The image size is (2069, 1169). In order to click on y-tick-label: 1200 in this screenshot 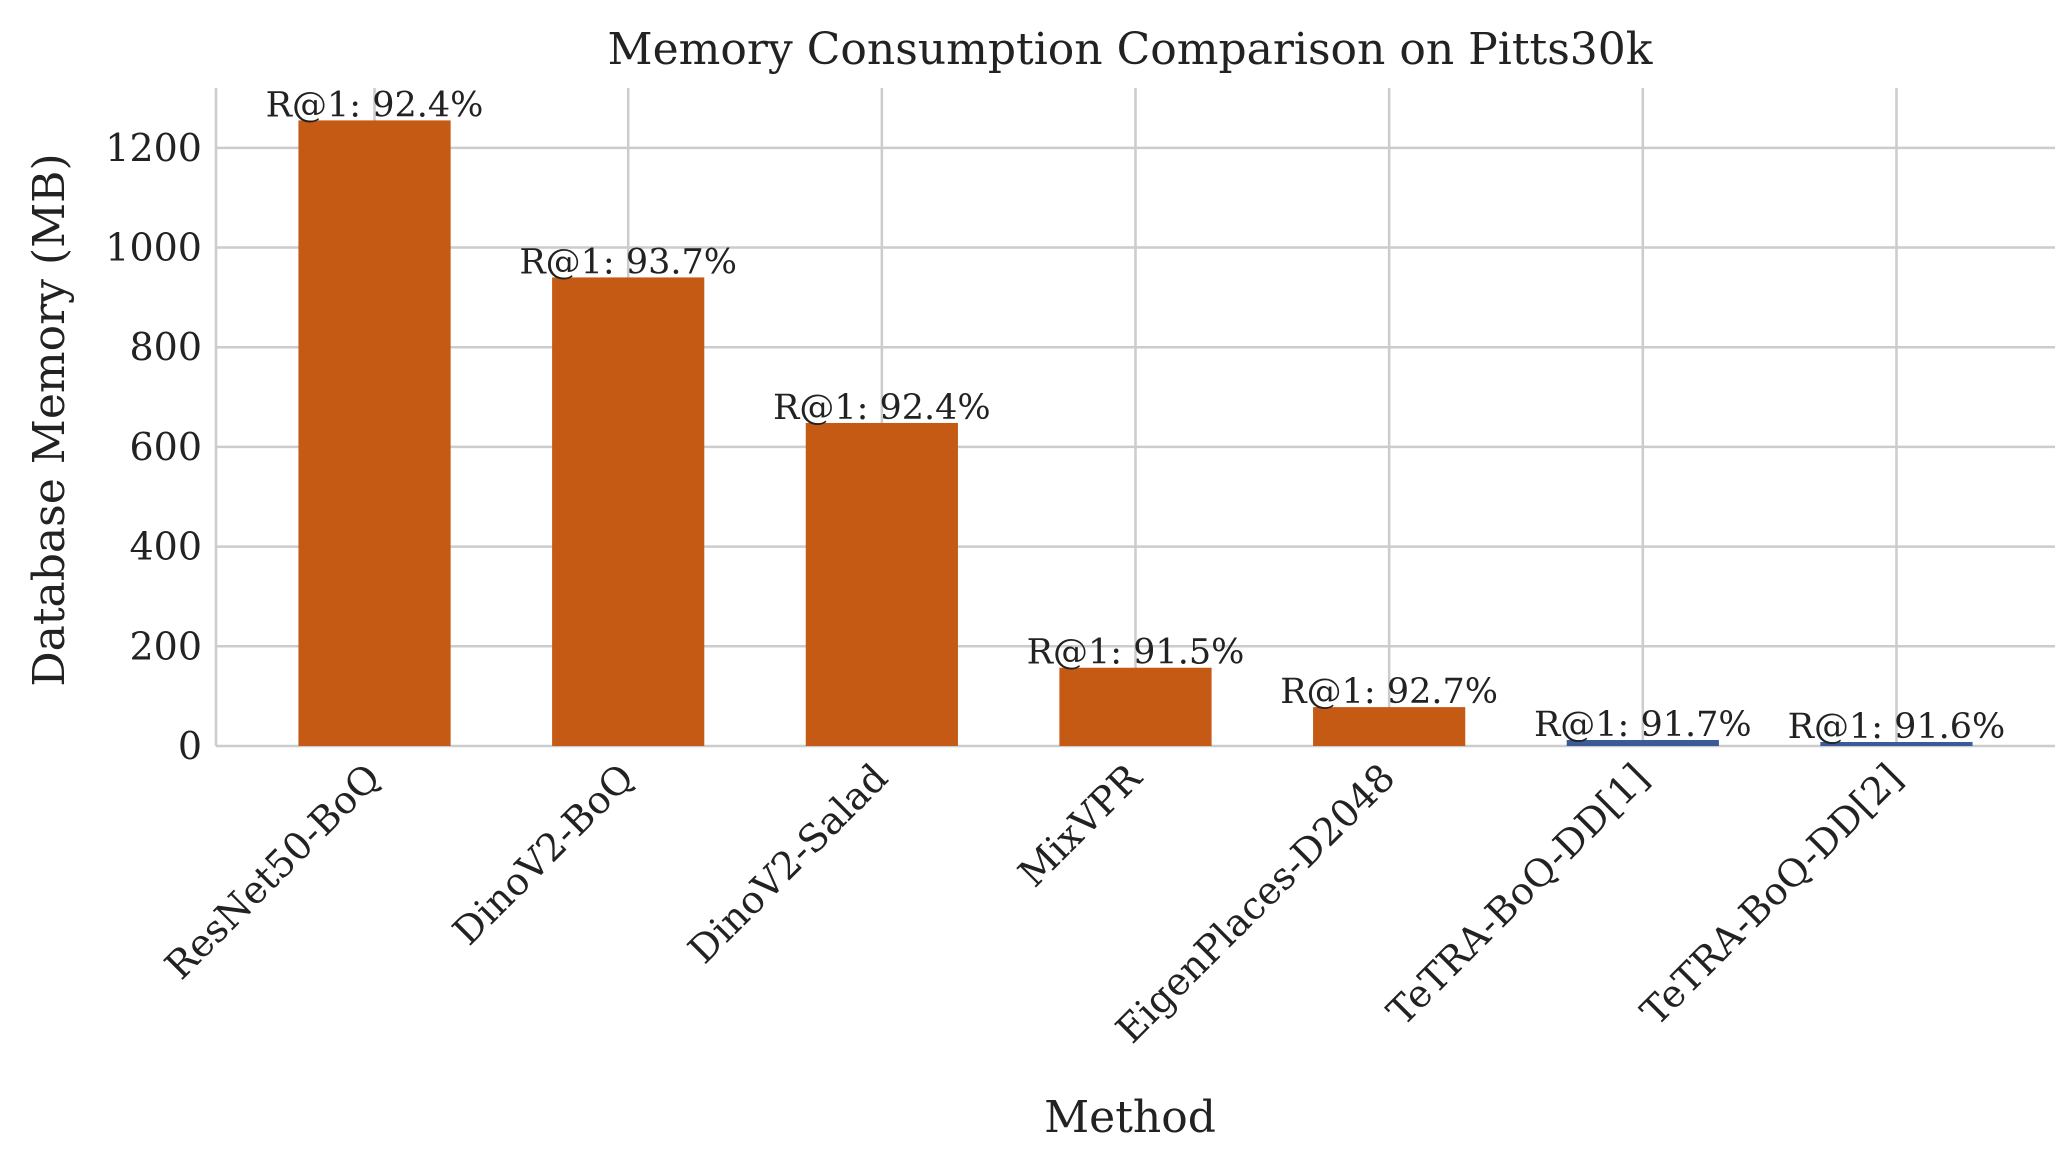, I will do `click(153, 148)`.